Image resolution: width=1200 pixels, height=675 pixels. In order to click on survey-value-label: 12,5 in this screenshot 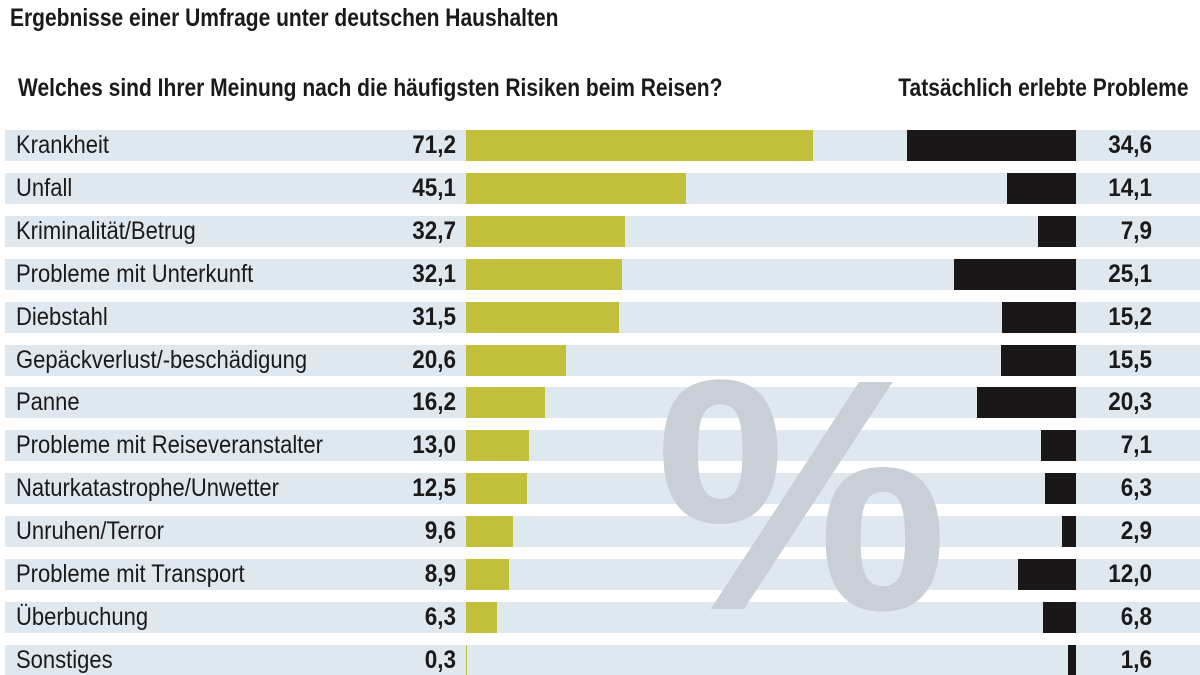, I will do `click(434, 488)`.